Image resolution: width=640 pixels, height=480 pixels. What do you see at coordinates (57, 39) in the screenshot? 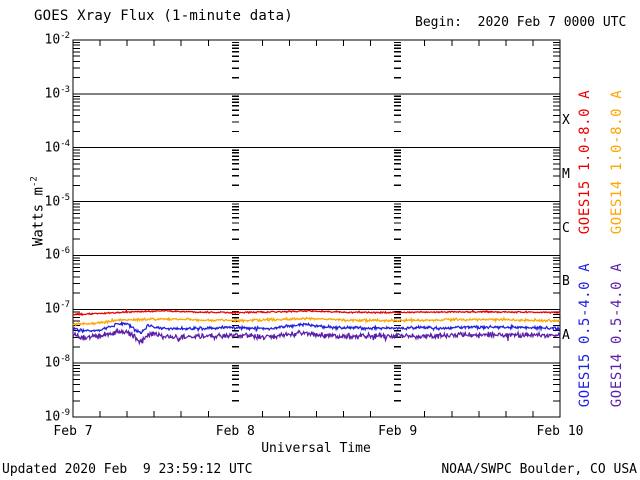
I see `y-tick-label: 10⁻²` at bounding box center [57, 39].